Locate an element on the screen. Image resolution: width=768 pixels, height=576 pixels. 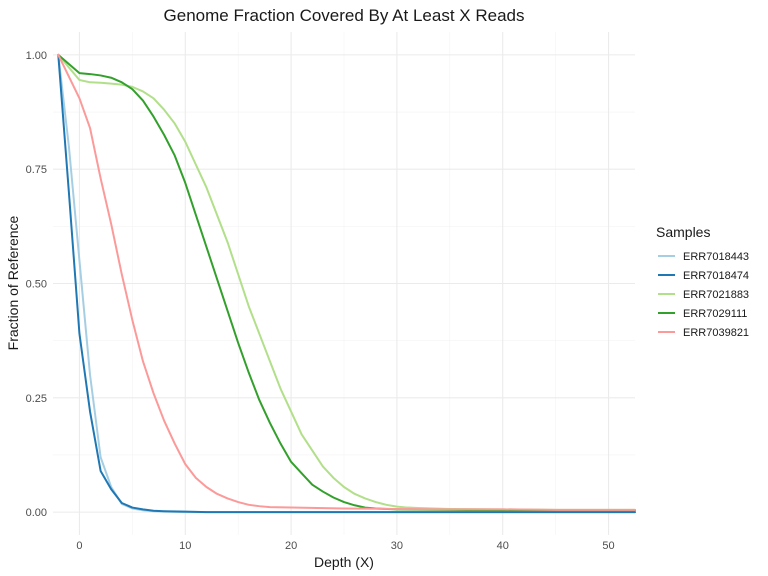
x-tick-label: 10 is located at coordinates (185, 546).